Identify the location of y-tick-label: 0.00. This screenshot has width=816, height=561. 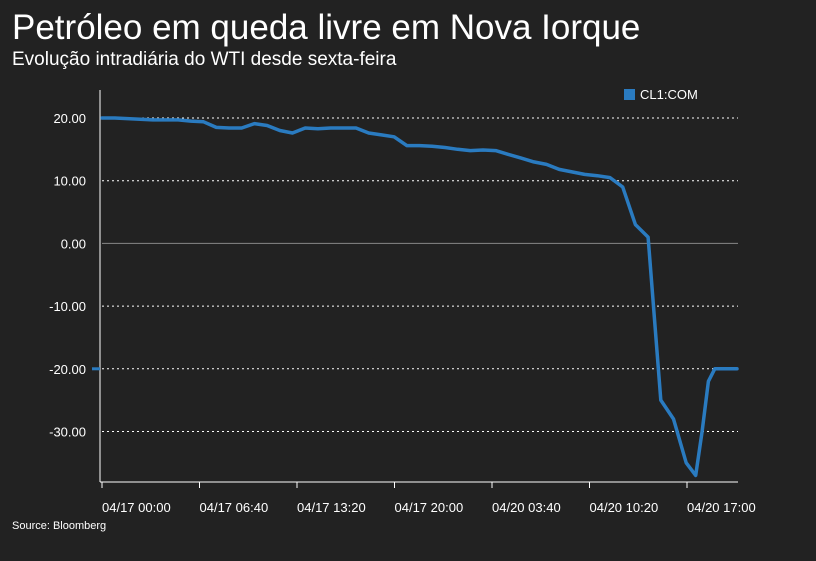
(73, 243).